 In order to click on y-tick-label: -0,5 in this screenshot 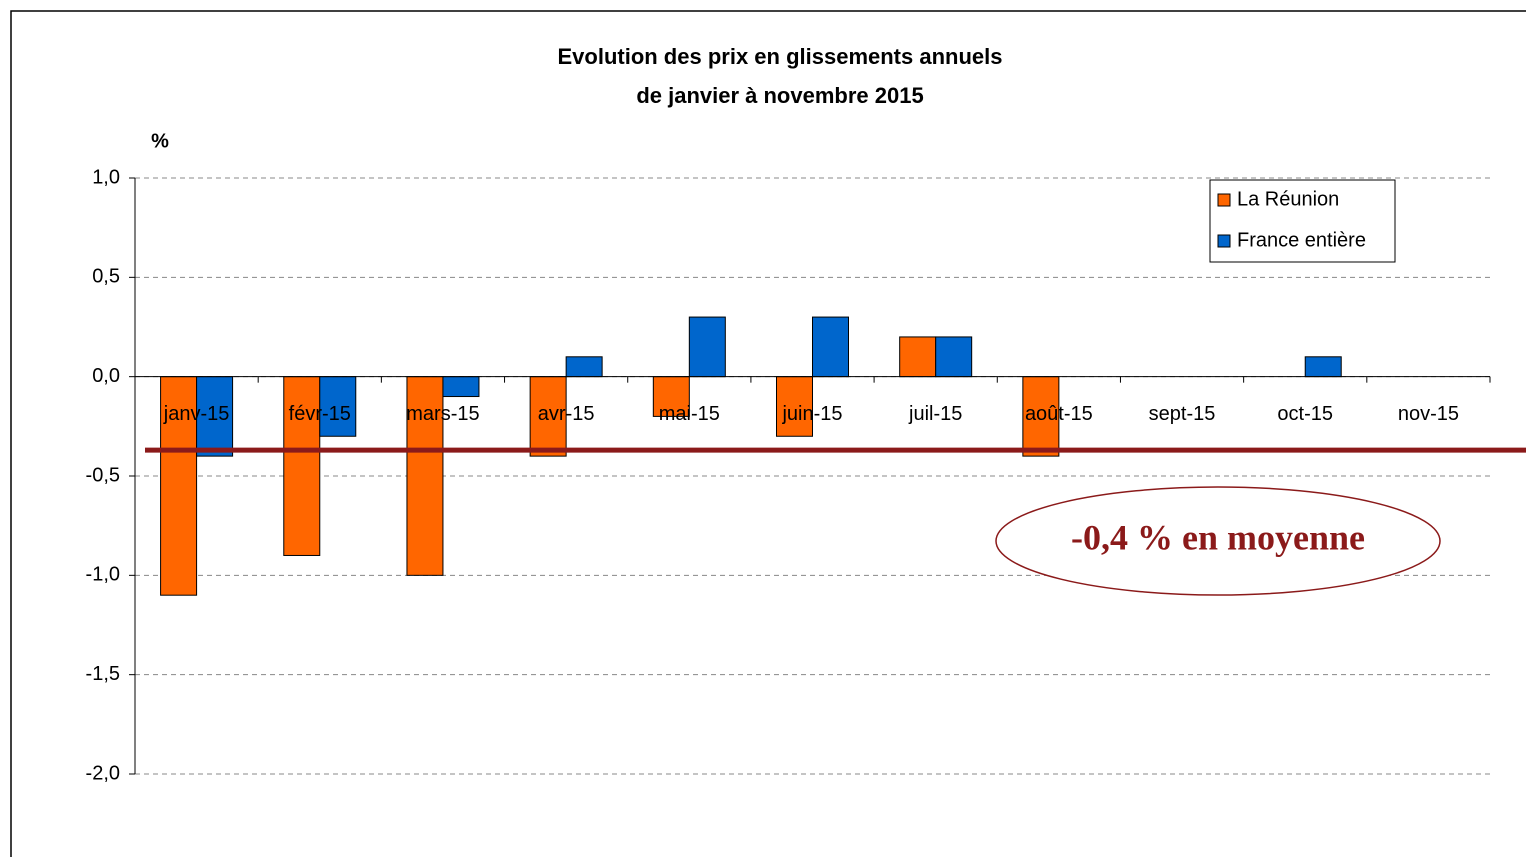, I will do `click(103, 475)`.